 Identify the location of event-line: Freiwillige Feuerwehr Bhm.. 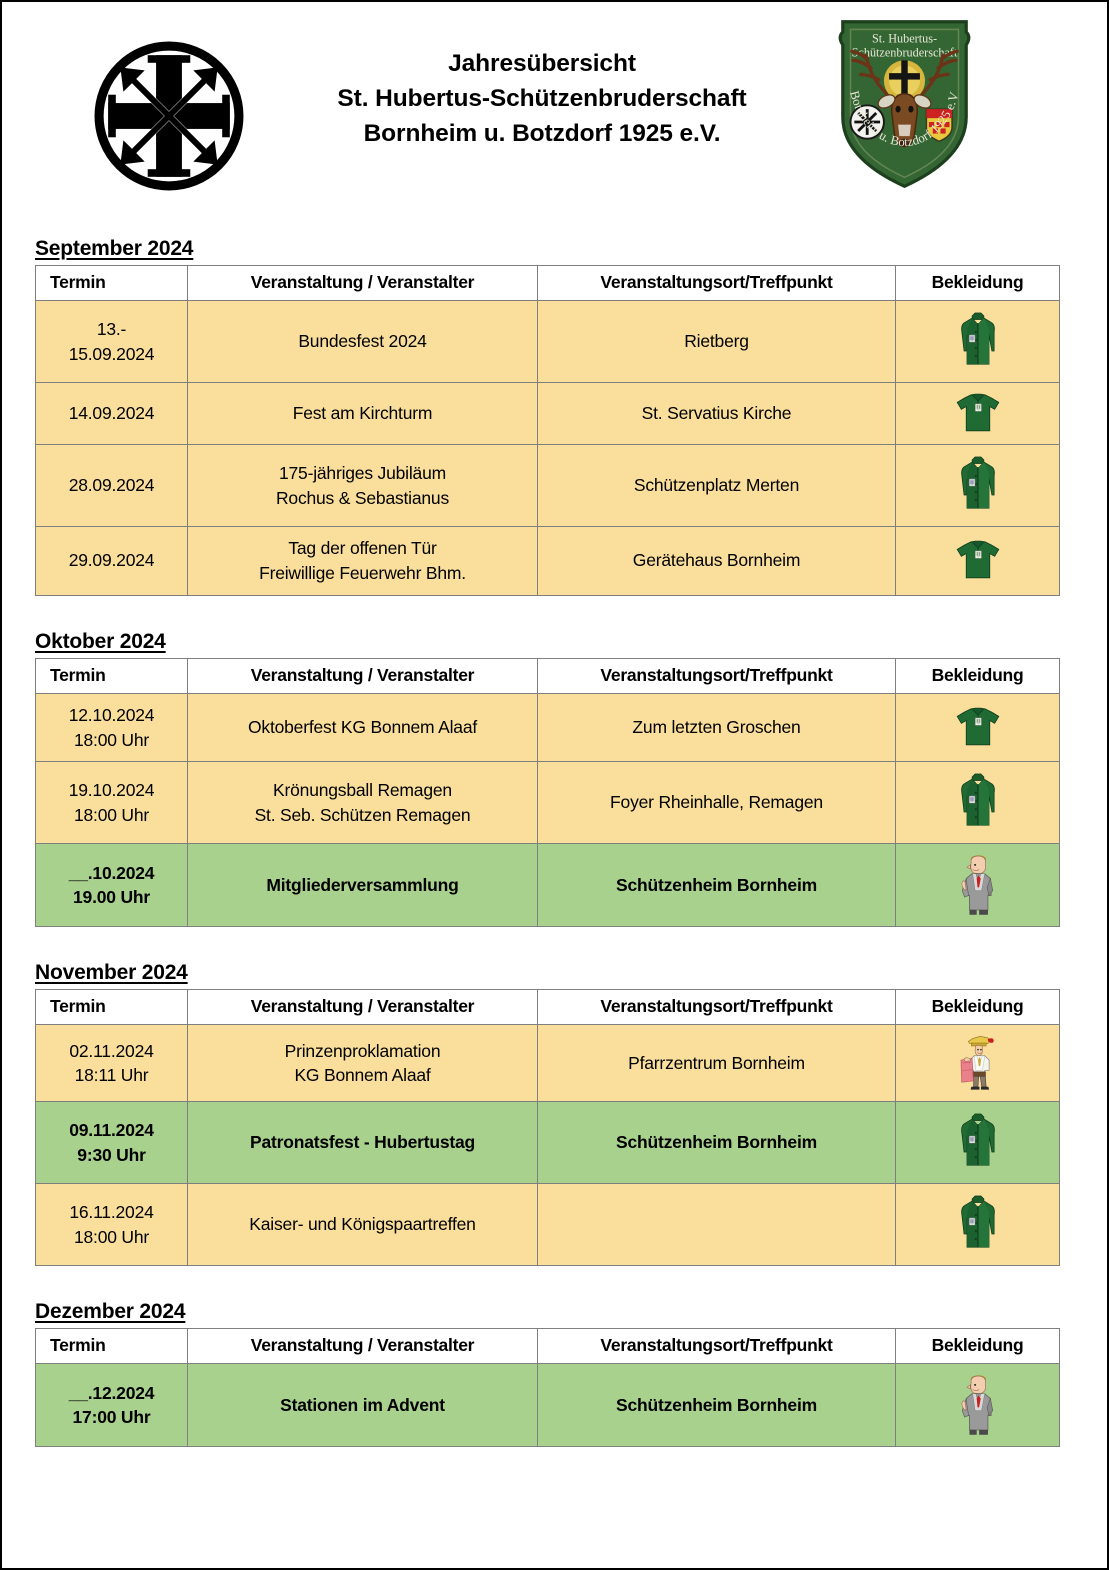
(362, 572).